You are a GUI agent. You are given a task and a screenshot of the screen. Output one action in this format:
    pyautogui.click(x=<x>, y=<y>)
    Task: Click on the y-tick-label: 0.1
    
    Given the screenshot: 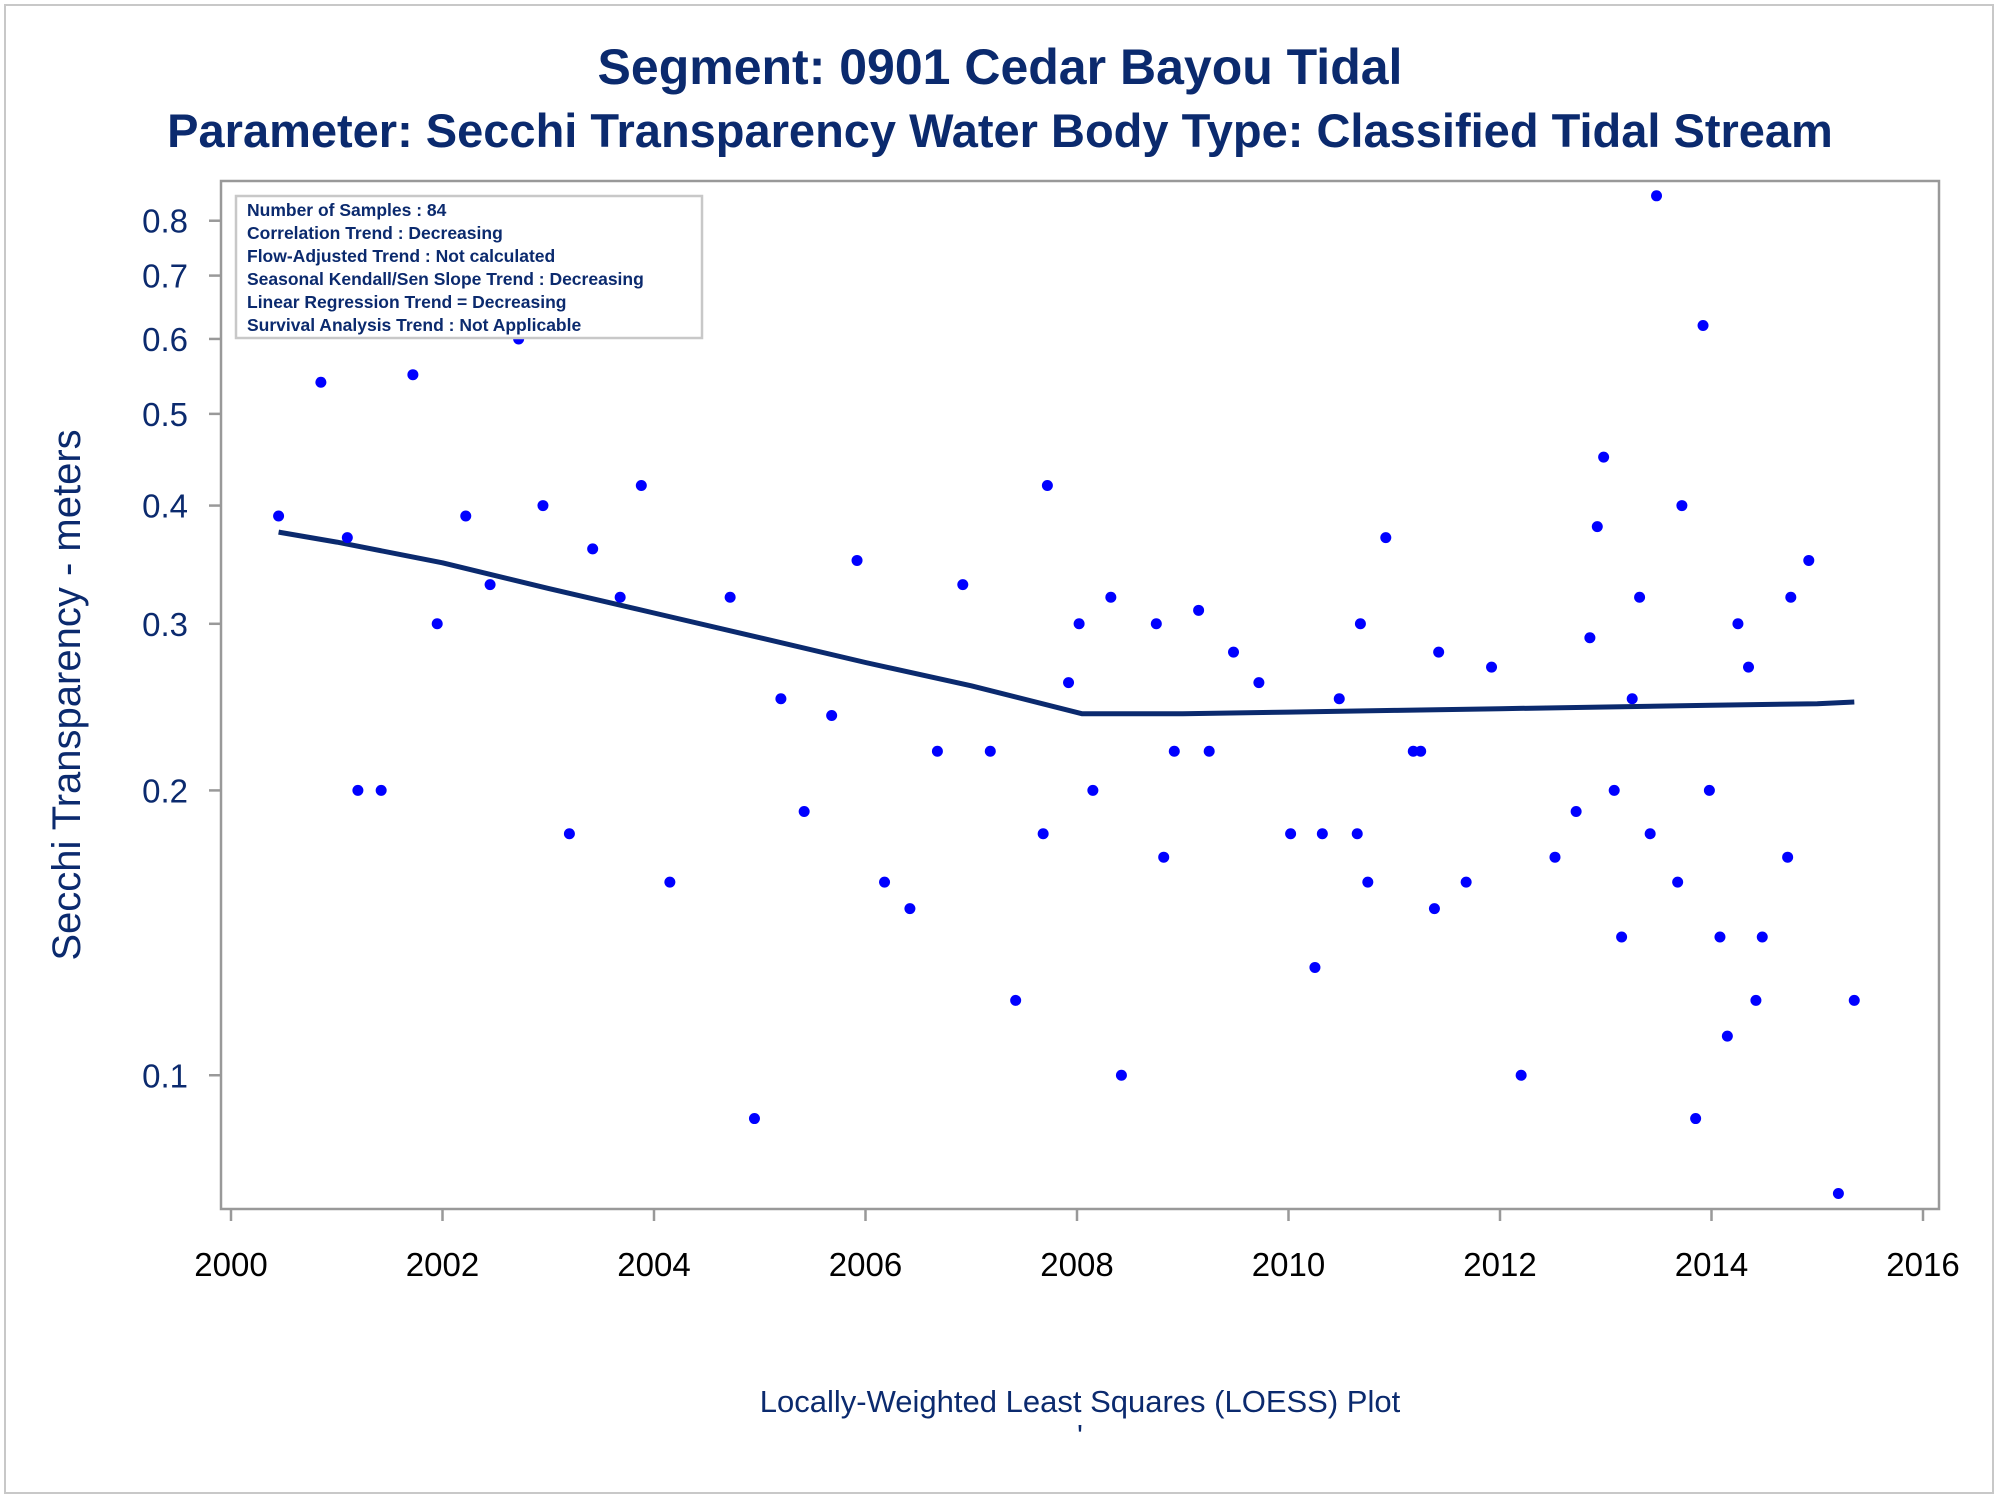 What is the action you would take?
    pyautogui.click(x=165, y=1075)
    